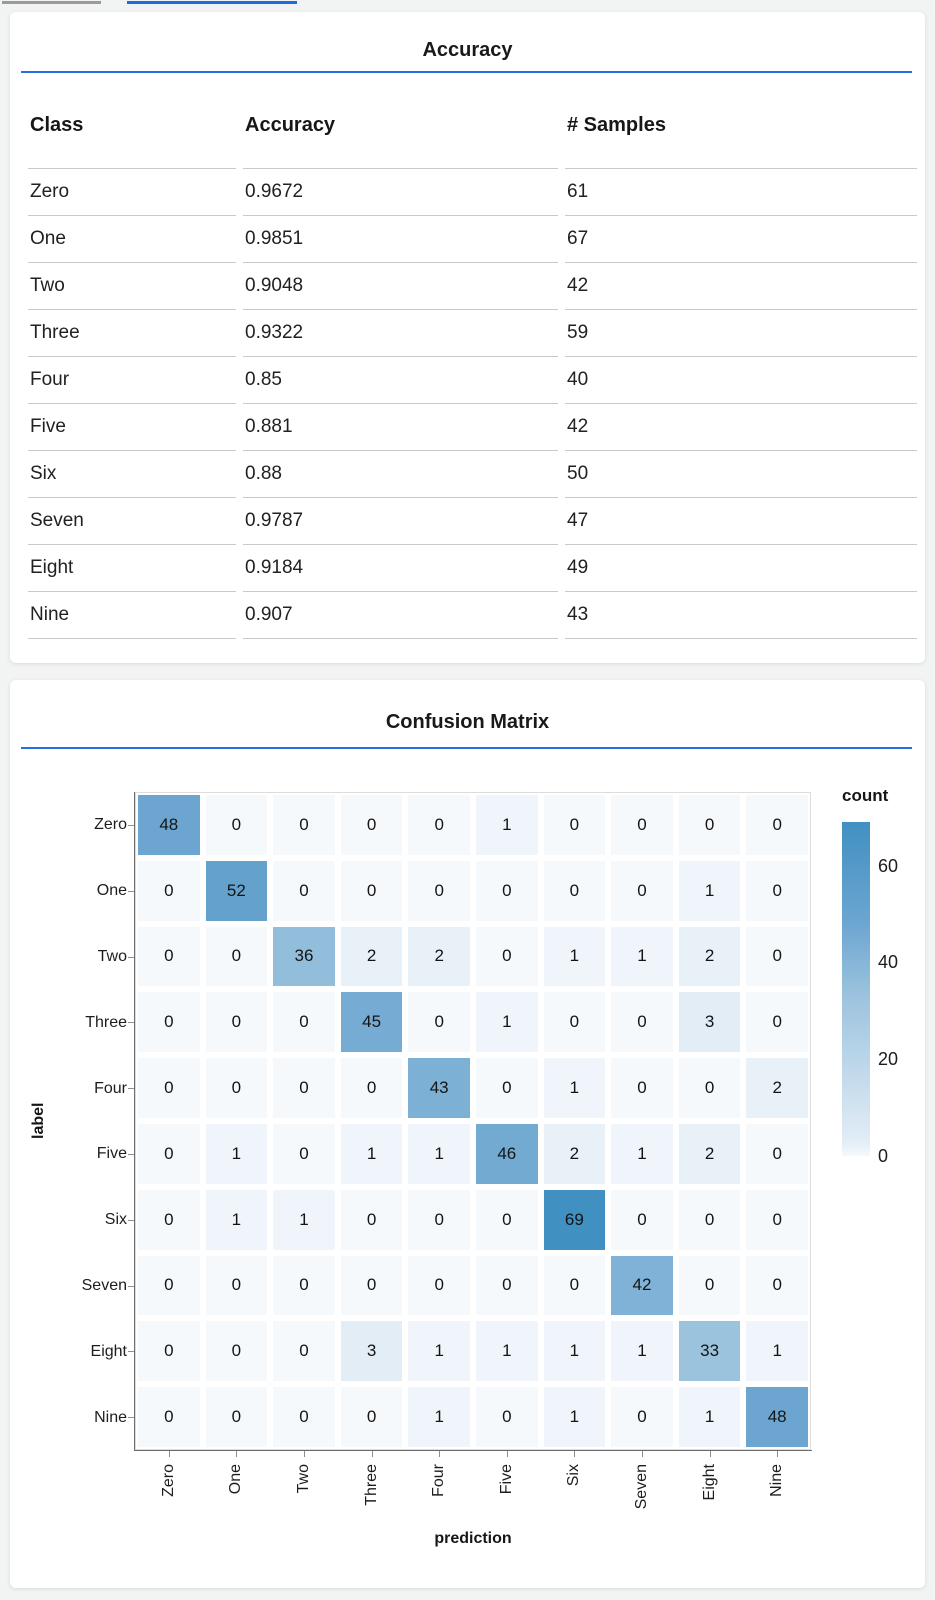  I want to click on table-cell: 0.907, so click(400, 614).